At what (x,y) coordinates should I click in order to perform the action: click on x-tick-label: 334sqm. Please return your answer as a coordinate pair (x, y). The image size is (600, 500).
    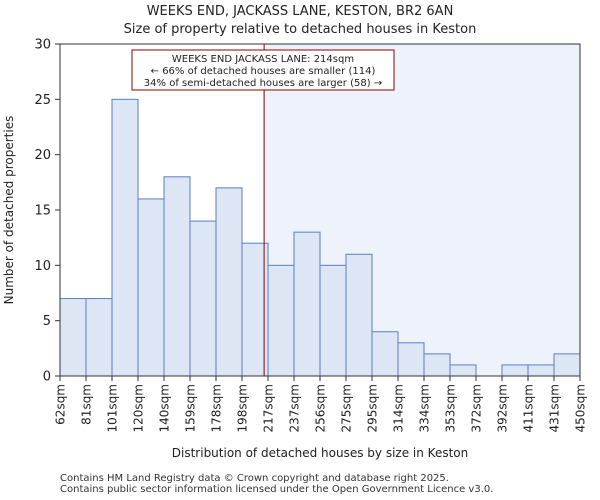
    Looking at the image, I should click on (425, 408).